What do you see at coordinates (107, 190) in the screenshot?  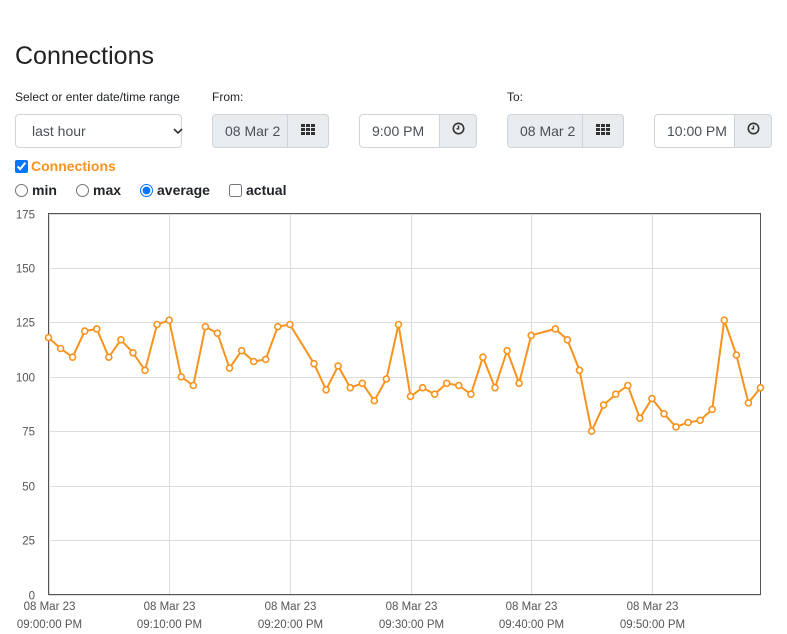 I see `agg-max-label: max` at bounding box center [107, 190].